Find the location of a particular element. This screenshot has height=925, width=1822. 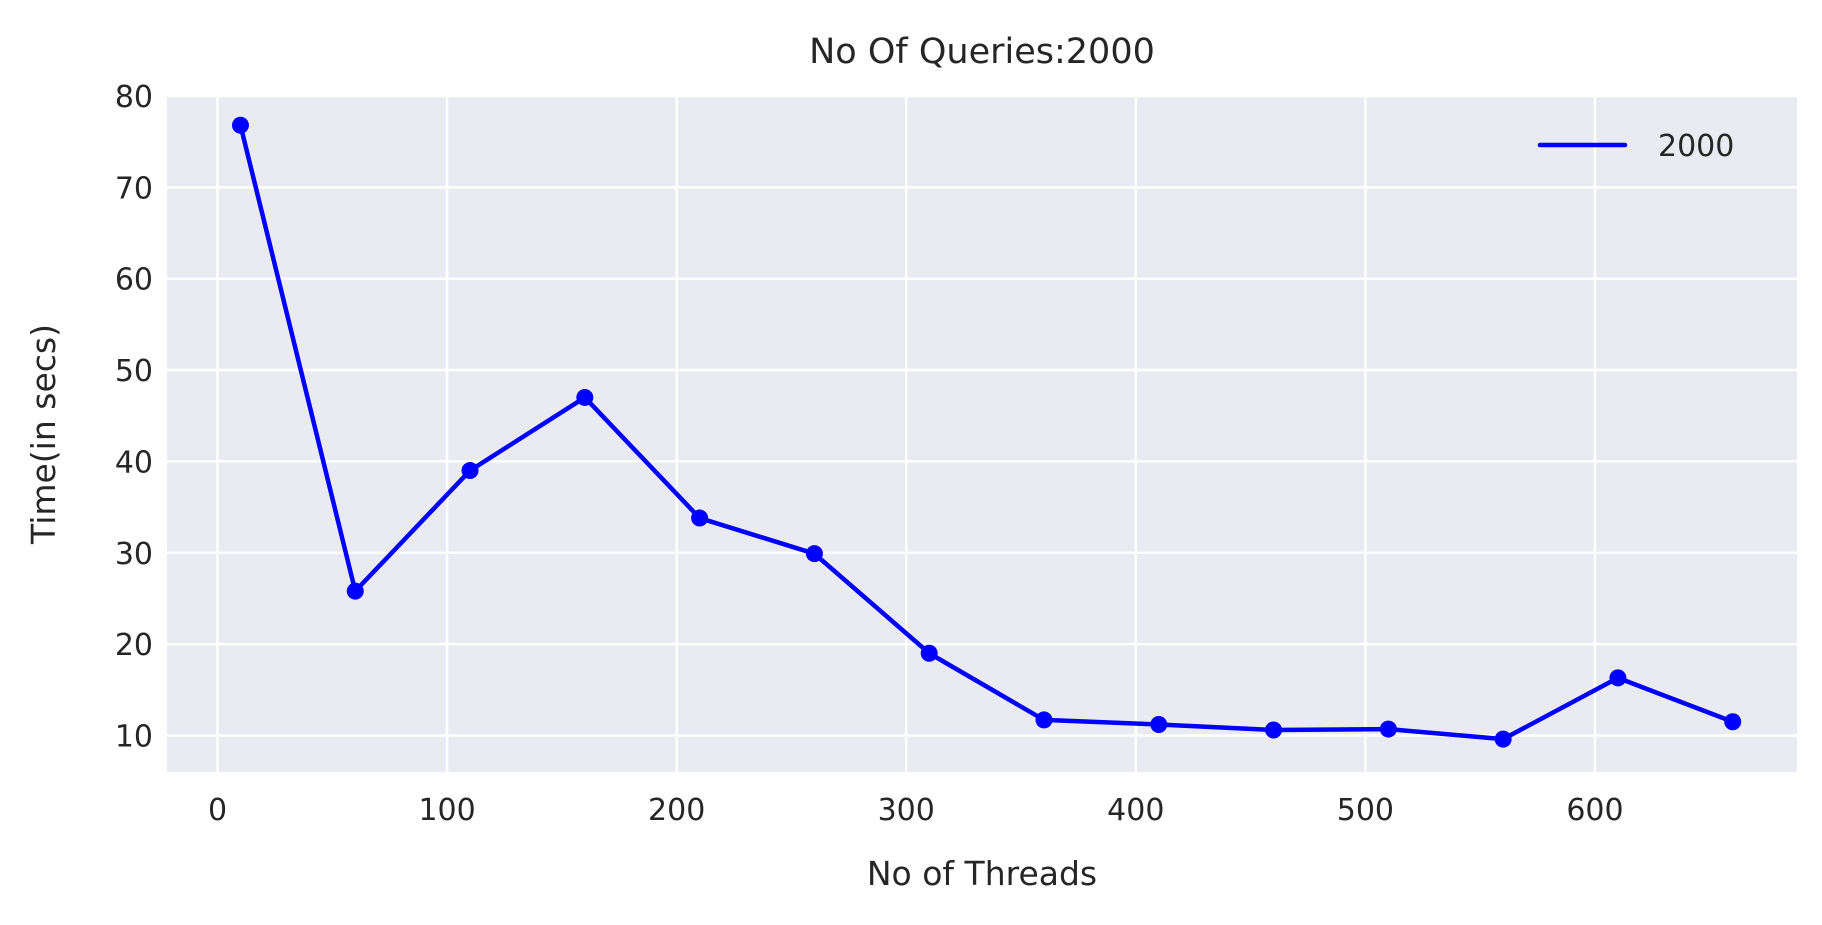

x-axis-label: No of Threads is located at coordinates (982, 873).